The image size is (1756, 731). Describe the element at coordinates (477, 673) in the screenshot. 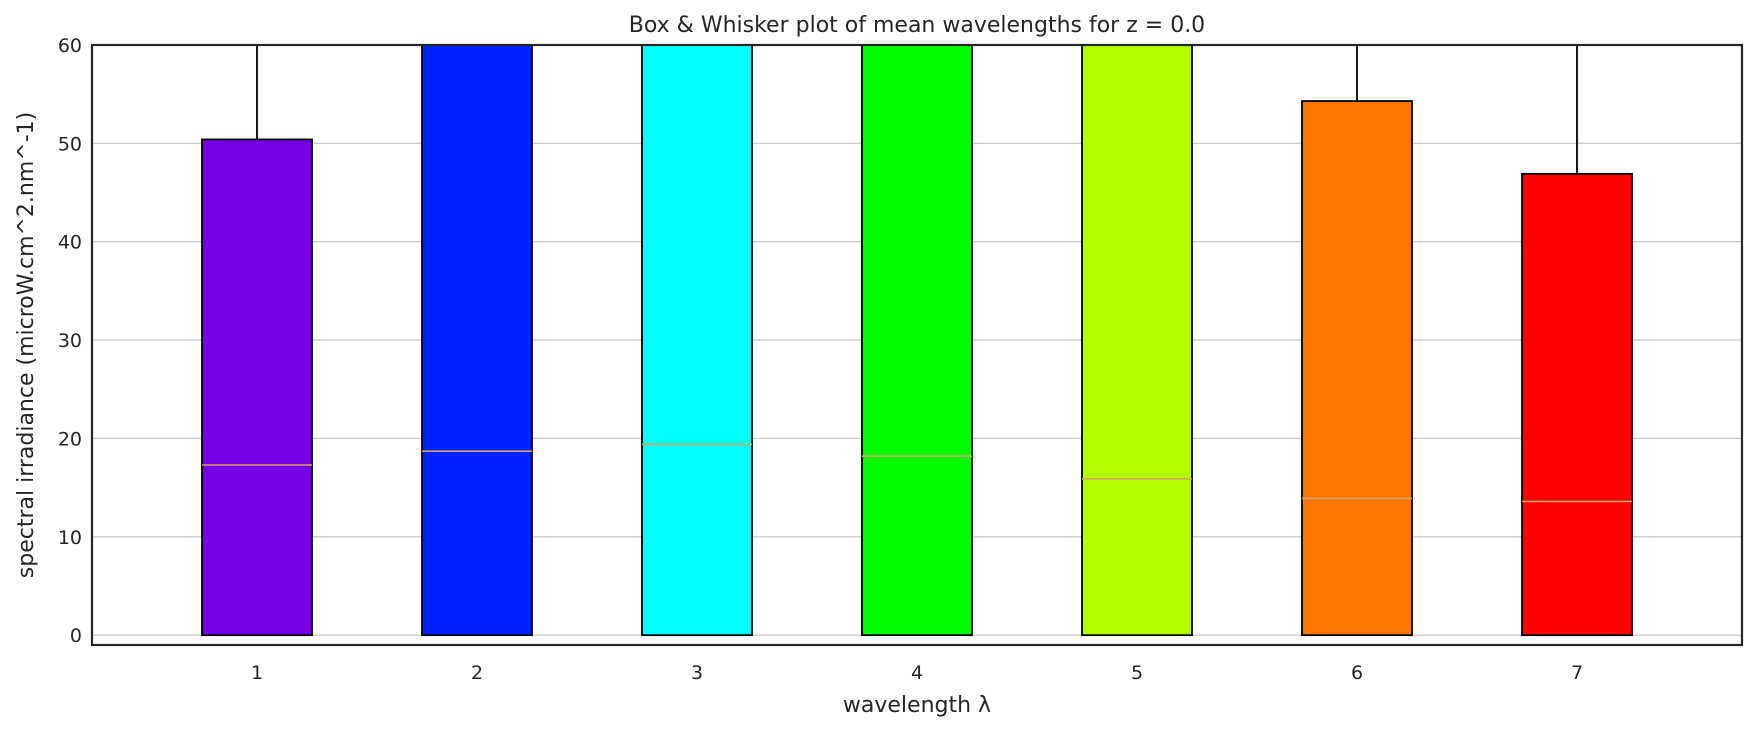

I see `x-tick-label: 2` at that location.